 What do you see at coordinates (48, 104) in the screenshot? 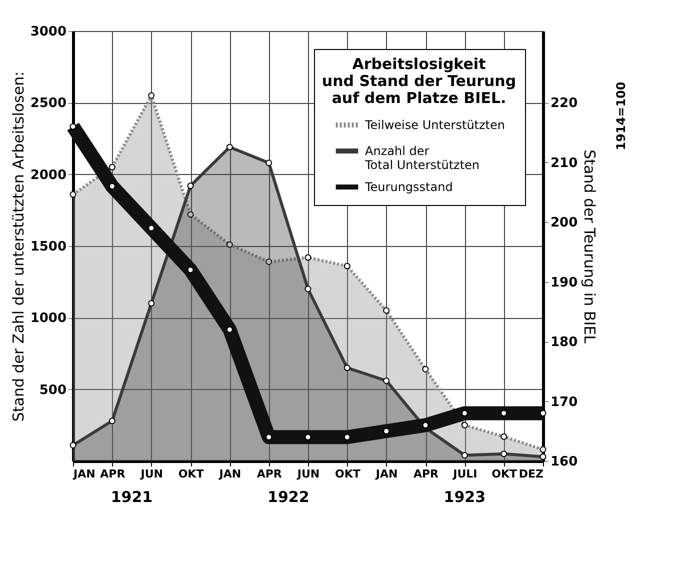
I see `y-tick-label: 2500` at bounding box center [48, 104].